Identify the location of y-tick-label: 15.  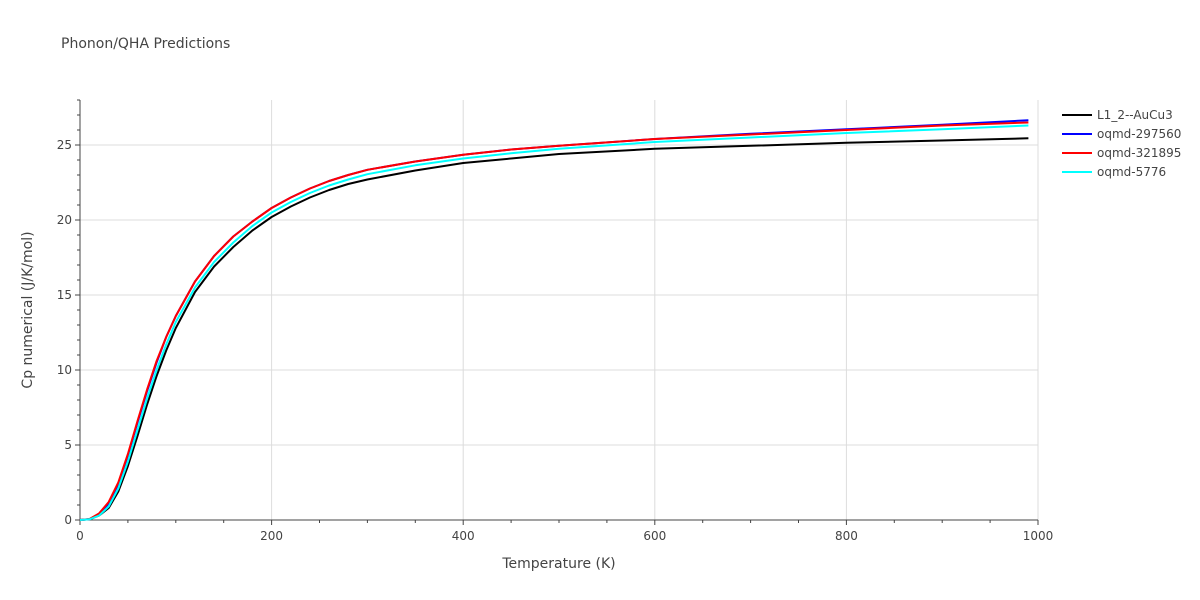
(64, 295).